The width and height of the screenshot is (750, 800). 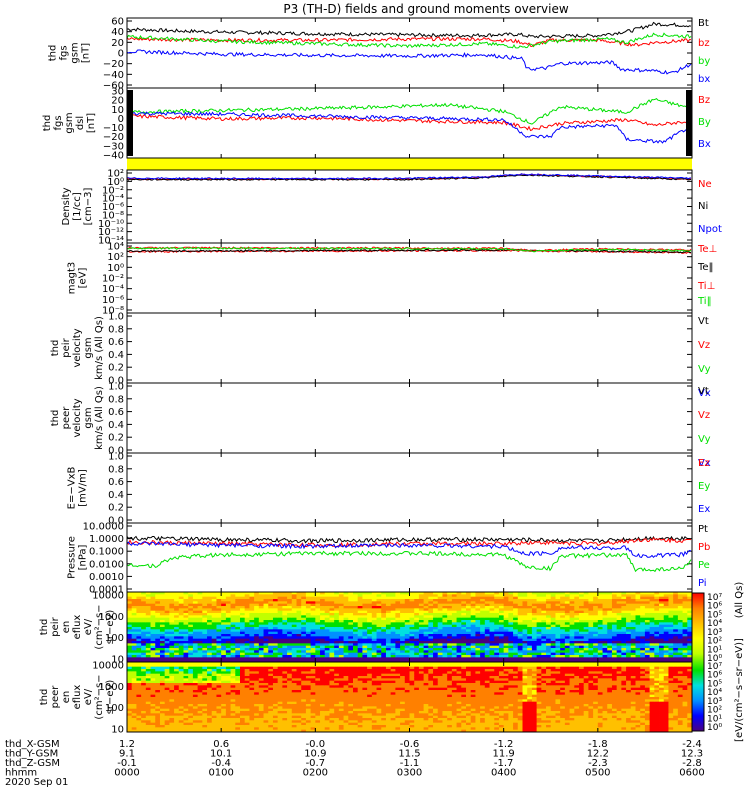 I want to click on ytick-label: 10⁰, so click(x=115, y=182).